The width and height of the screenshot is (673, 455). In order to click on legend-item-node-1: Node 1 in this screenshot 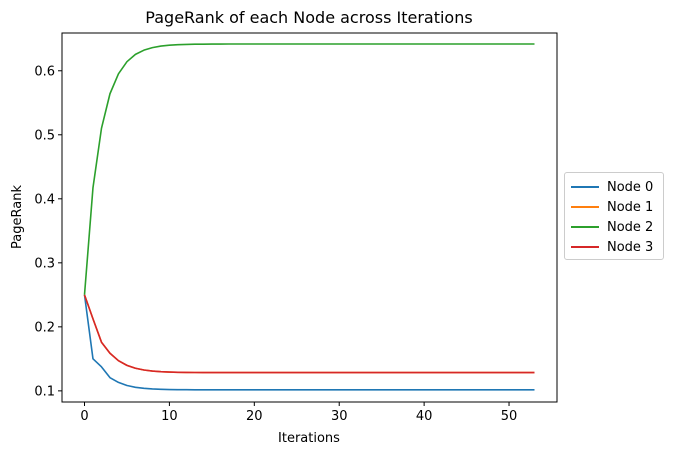, I will do `click(614, 207)`.